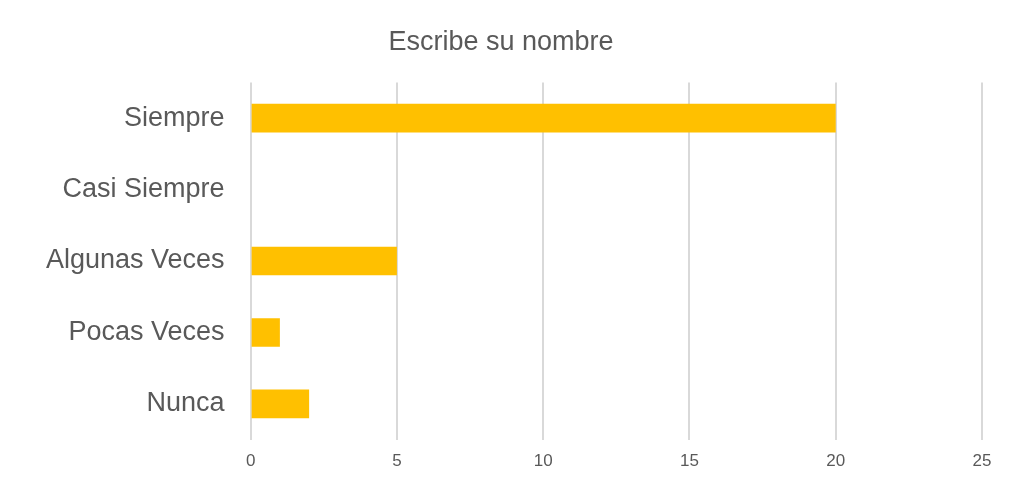  I want to click on y-tick-label: Casi Siempre, so click(143, 188).